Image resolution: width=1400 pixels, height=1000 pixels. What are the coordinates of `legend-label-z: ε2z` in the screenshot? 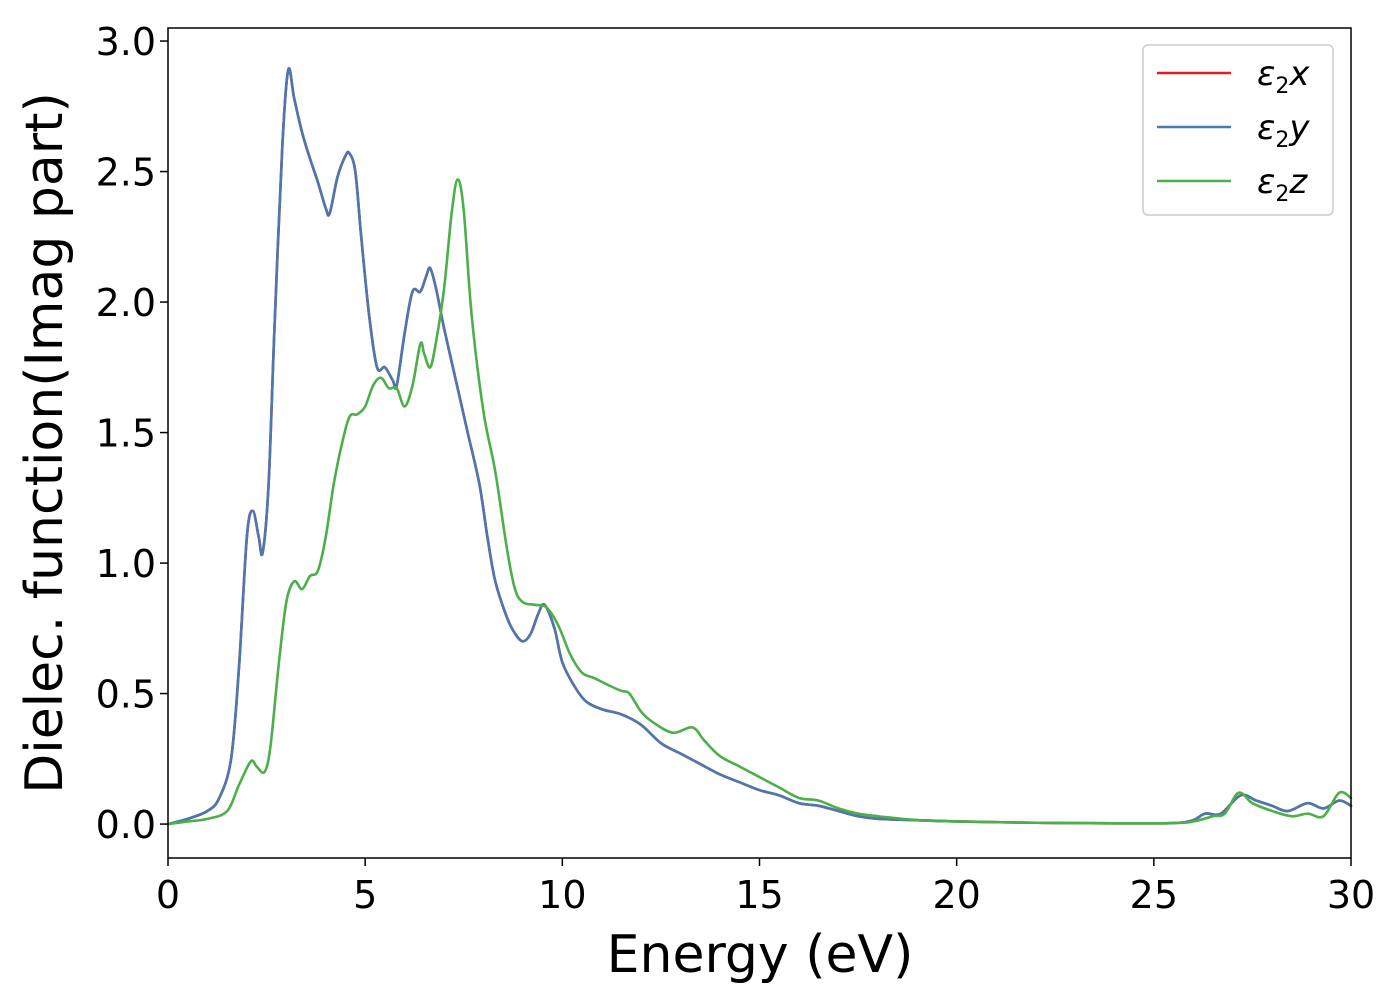 It's located at (1282, 184).